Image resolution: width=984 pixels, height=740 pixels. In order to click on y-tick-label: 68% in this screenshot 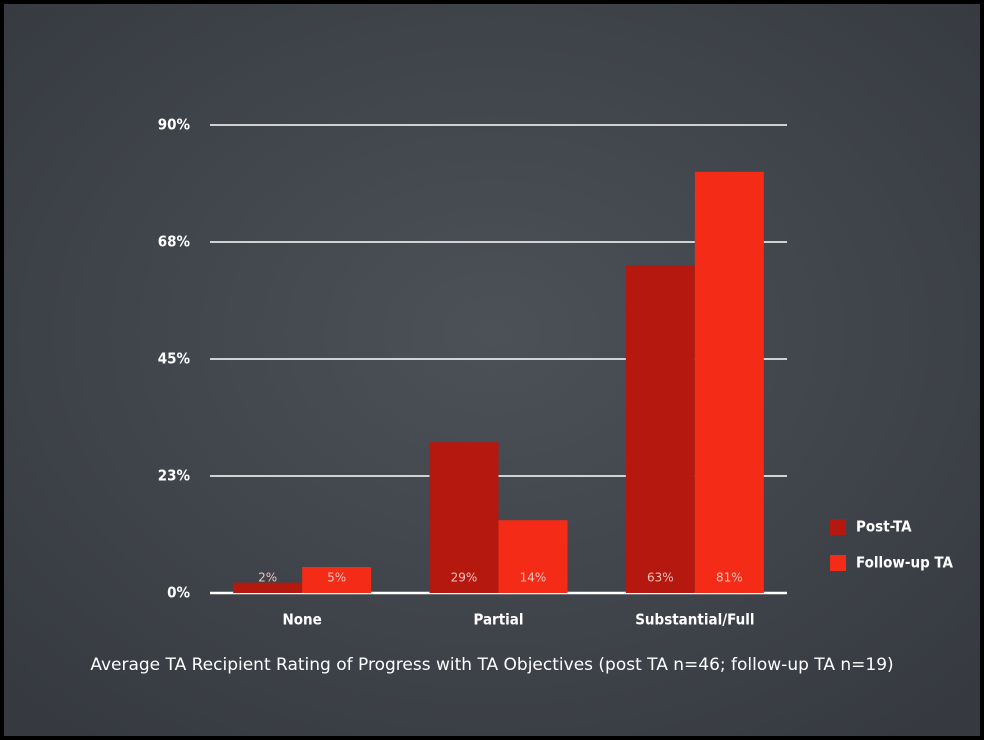, I will do `click(174, 242)`.